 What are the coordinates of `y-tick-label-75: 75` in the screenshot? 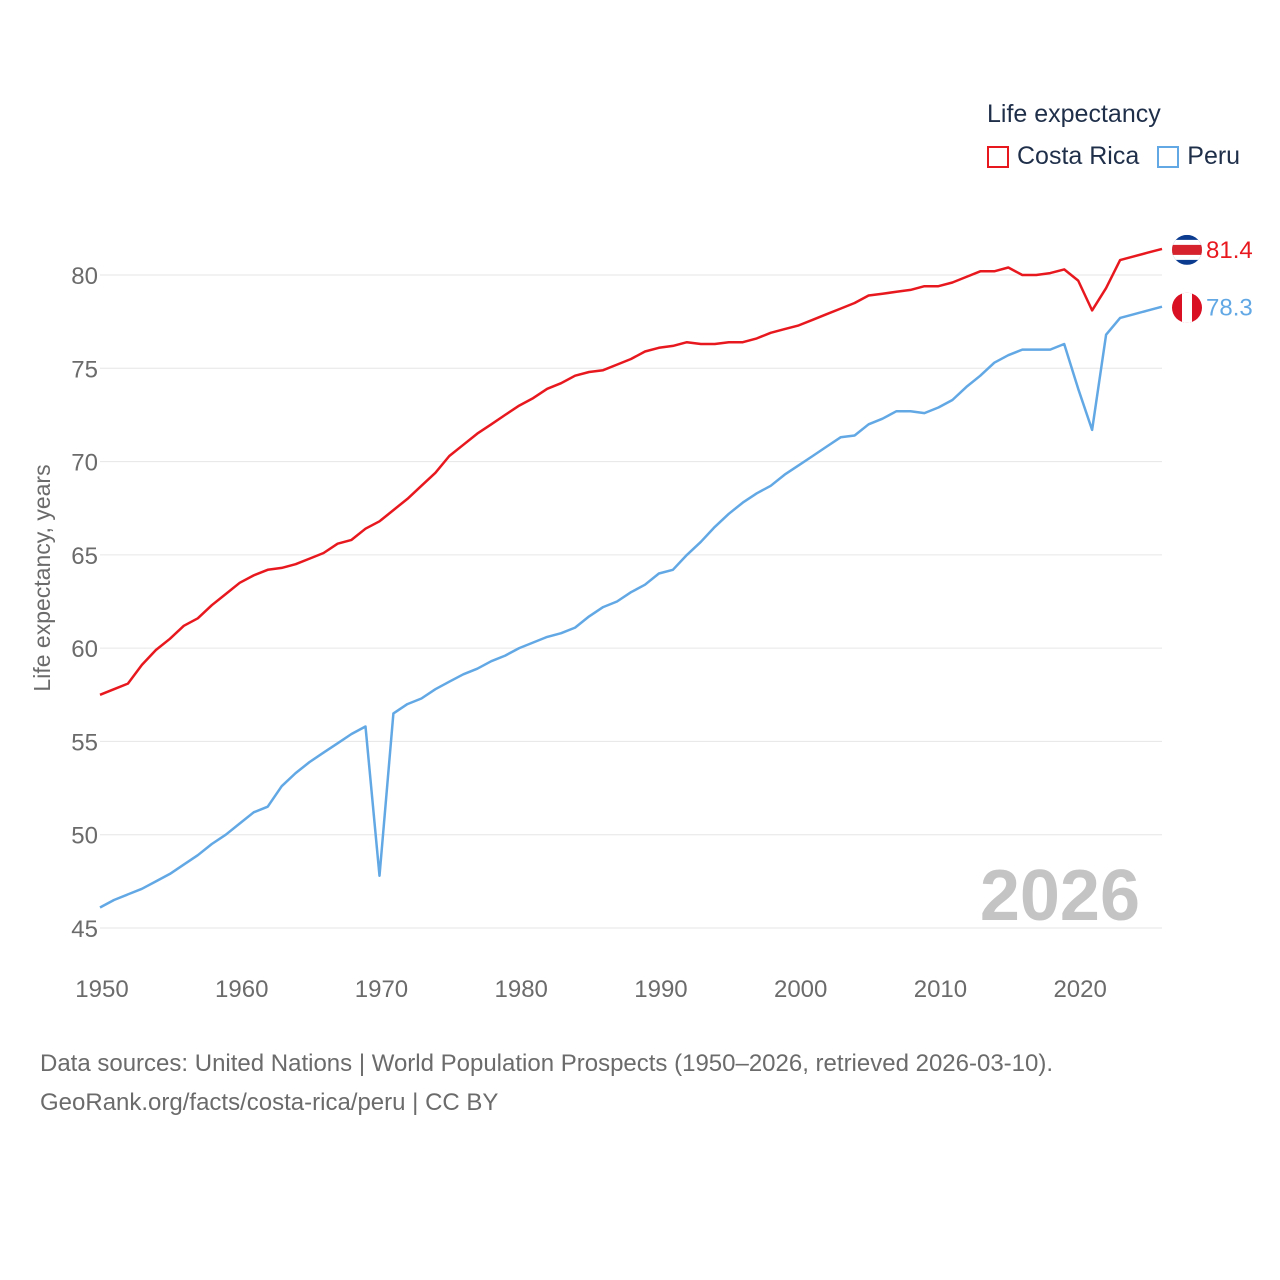 It's located at (84, 369).